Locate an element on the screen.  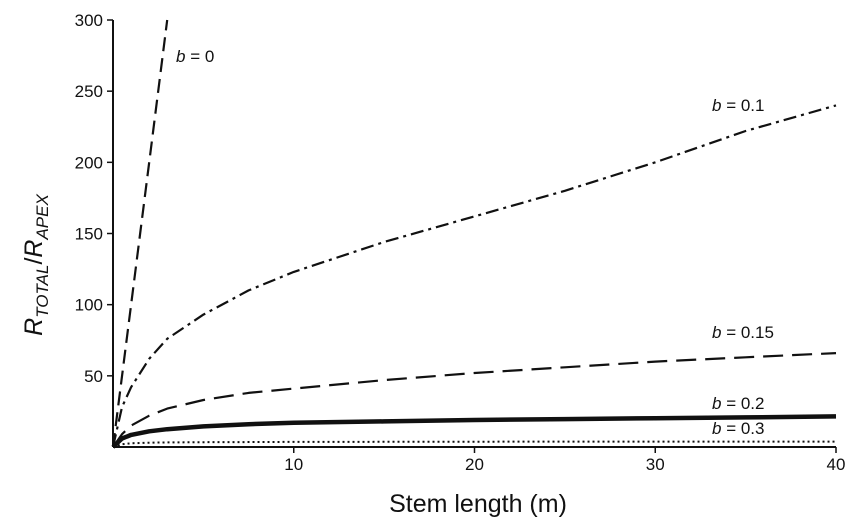
y-tick-label: 300 is located at coordinates (89, 20).